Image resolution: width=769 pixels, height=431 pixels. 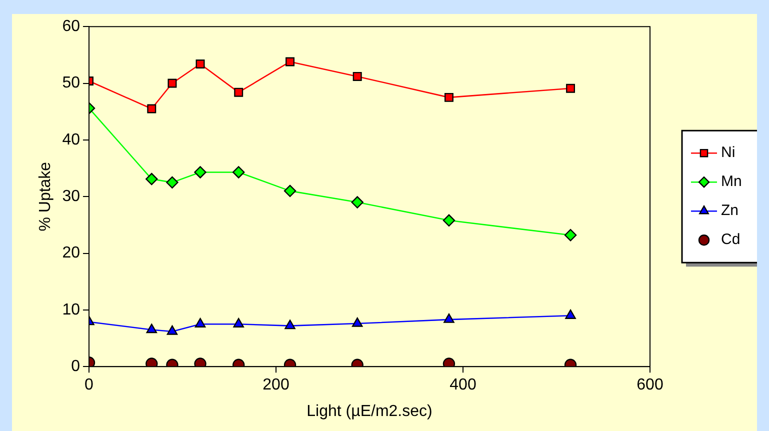 I want to click on y-tick-label: 10, so click(x=71, y=309).